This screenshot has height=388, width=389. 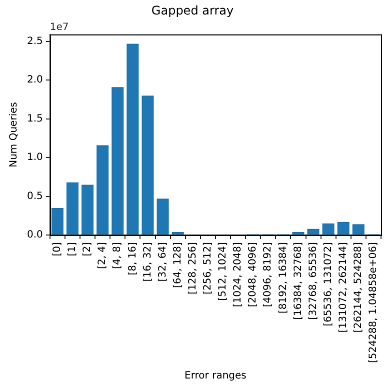 What do you see at coordinates (374, 303) in the screenshot?
I see `x-tick-label: [524288, 1.04858e+06]` at bounding box center [374, 303].